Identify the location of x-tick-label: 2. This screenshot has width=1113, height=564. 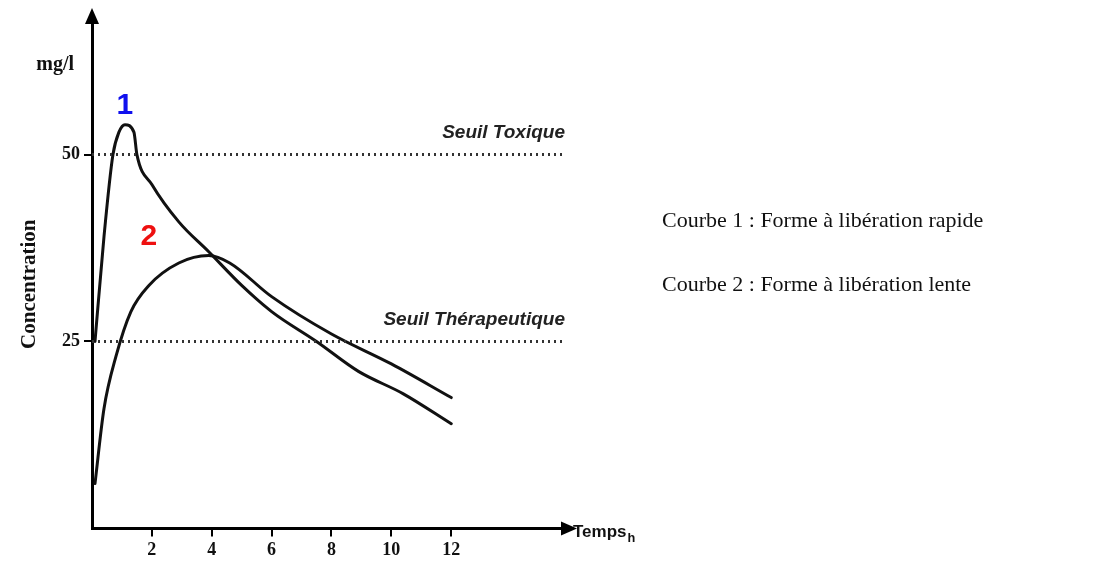
(152, 548).